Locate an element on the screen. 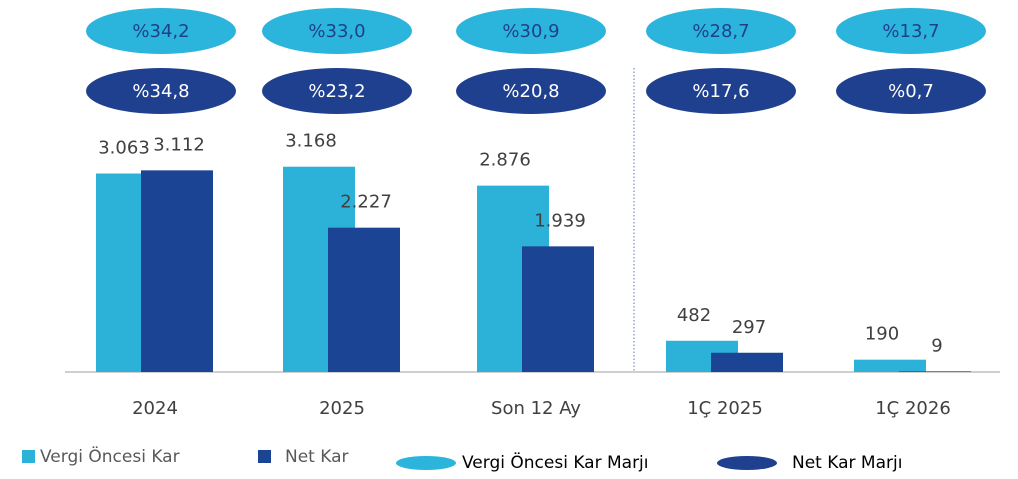 Image resolution: width=1018 pixels, height=479 pixels. margin-label: %33,0 is located at coordinates (336, 31).